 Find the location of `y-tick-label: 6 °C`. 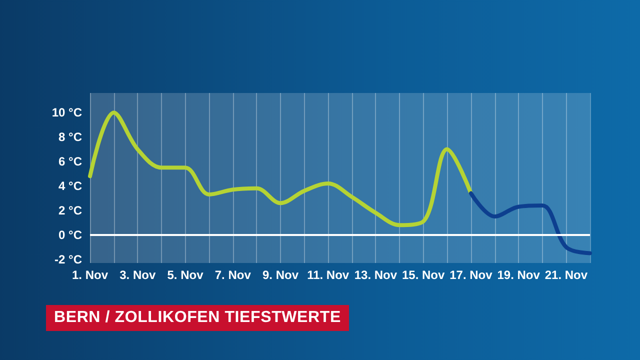

y-tick-label: 6 °C is located at coordinates (70, 161).